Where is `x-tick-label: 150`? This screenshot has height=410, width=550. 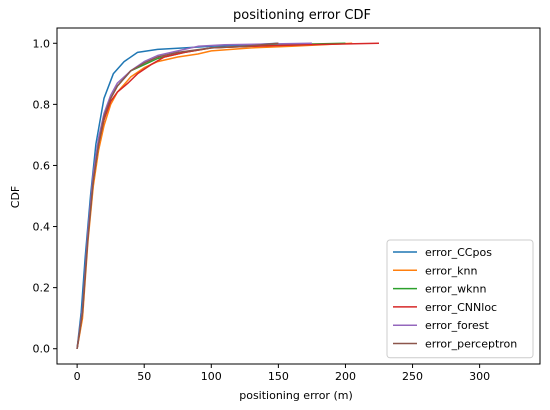 x-tick-label: 150 is located at coordinates (278, 376).